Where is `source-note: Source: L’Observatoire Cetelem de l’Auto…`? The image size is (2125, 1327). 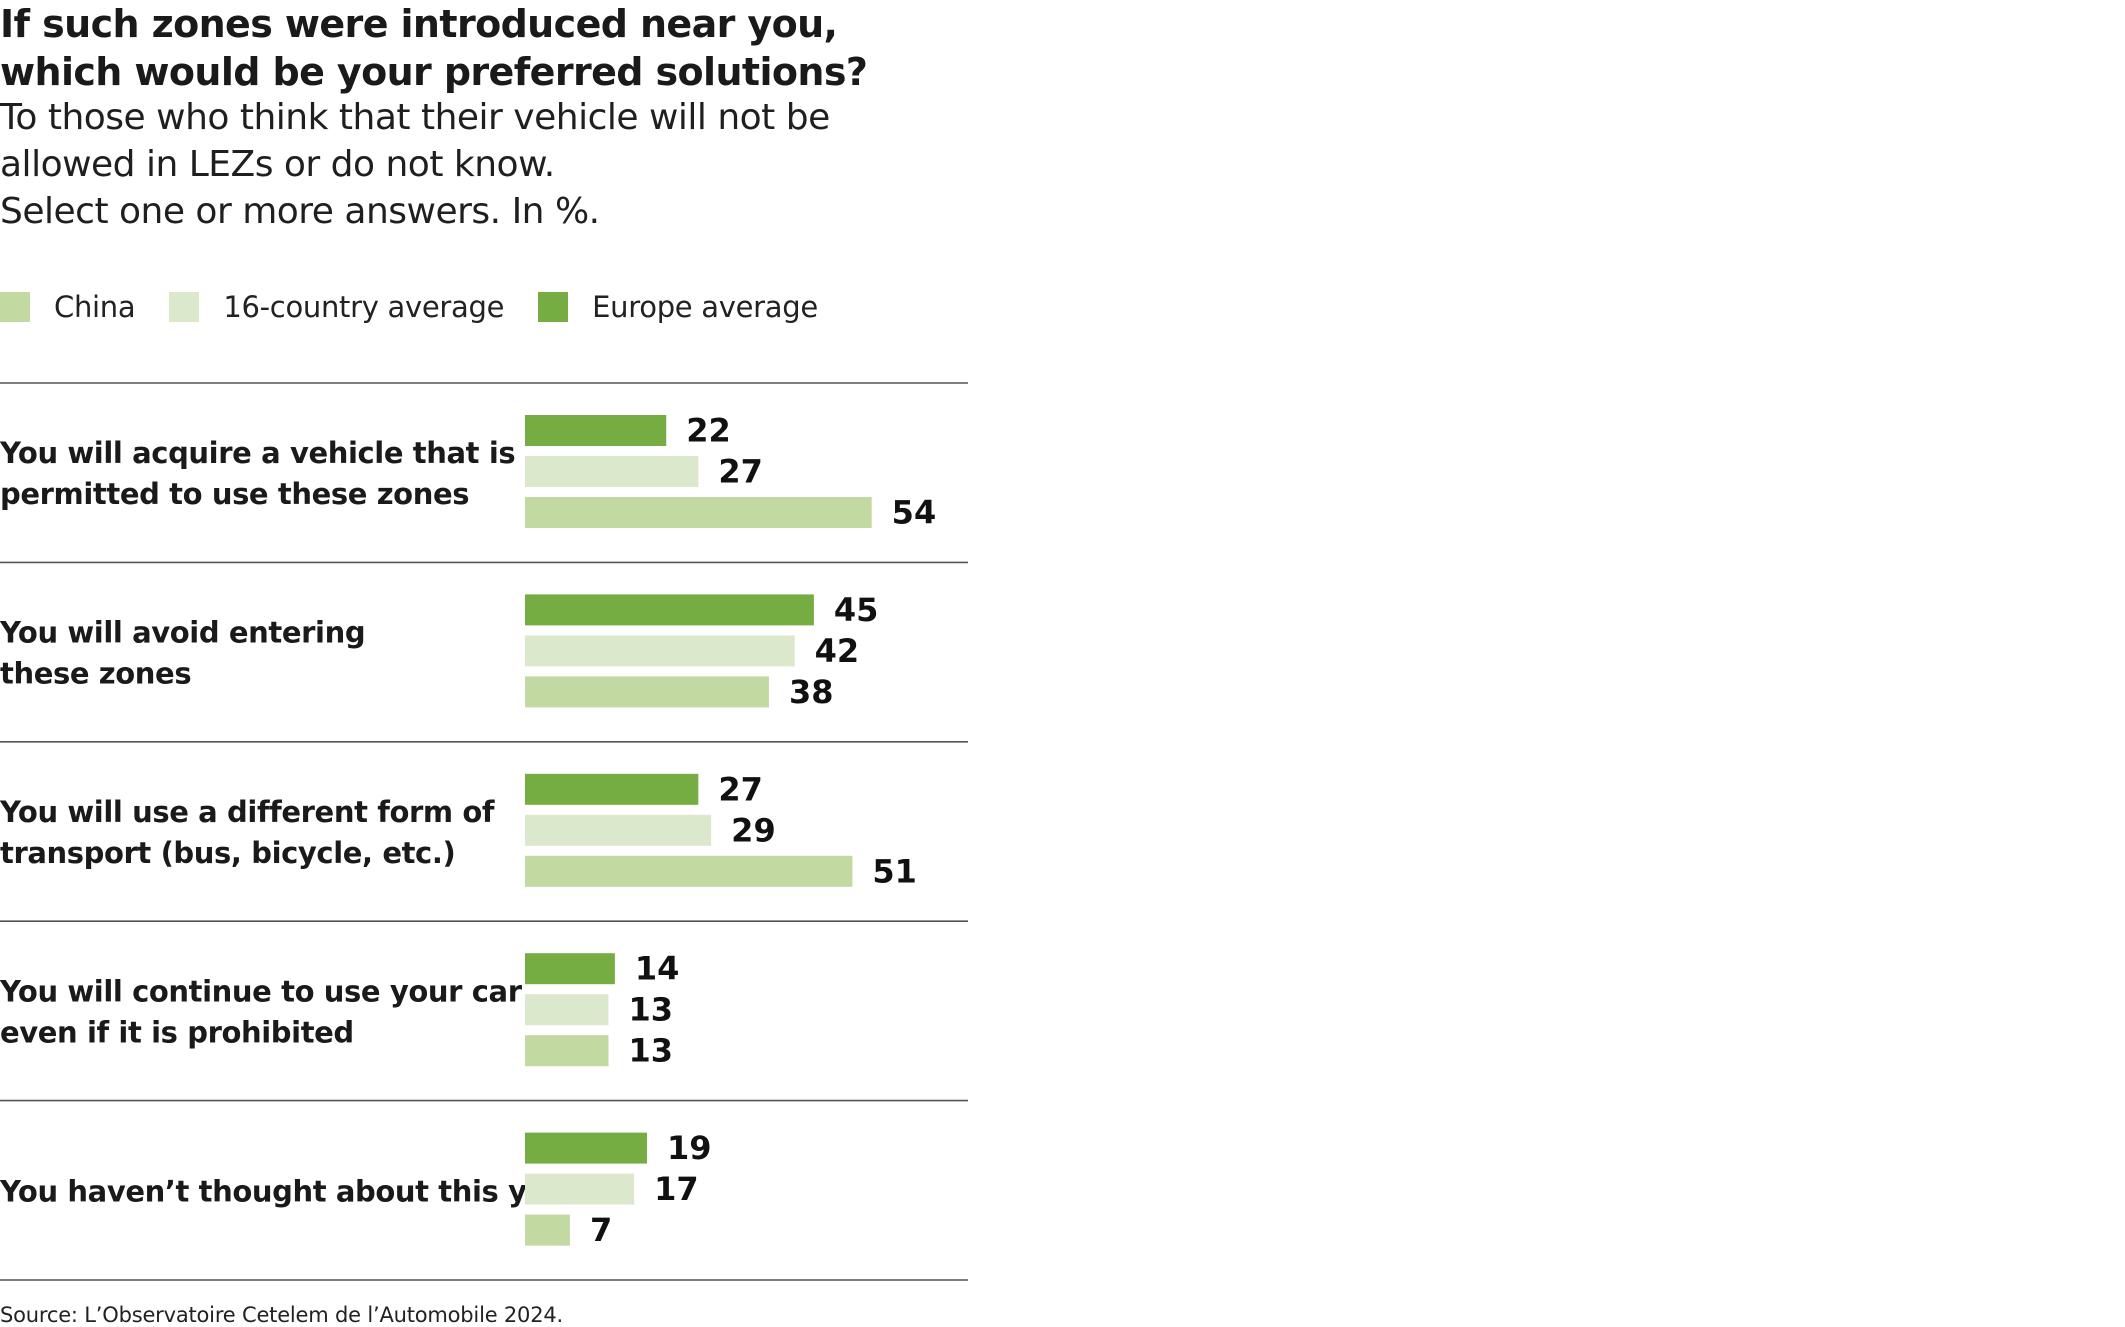 source-note: Source: L’Observatoire Cetelem de l’Auto… is located at coordinates (282, 1315).